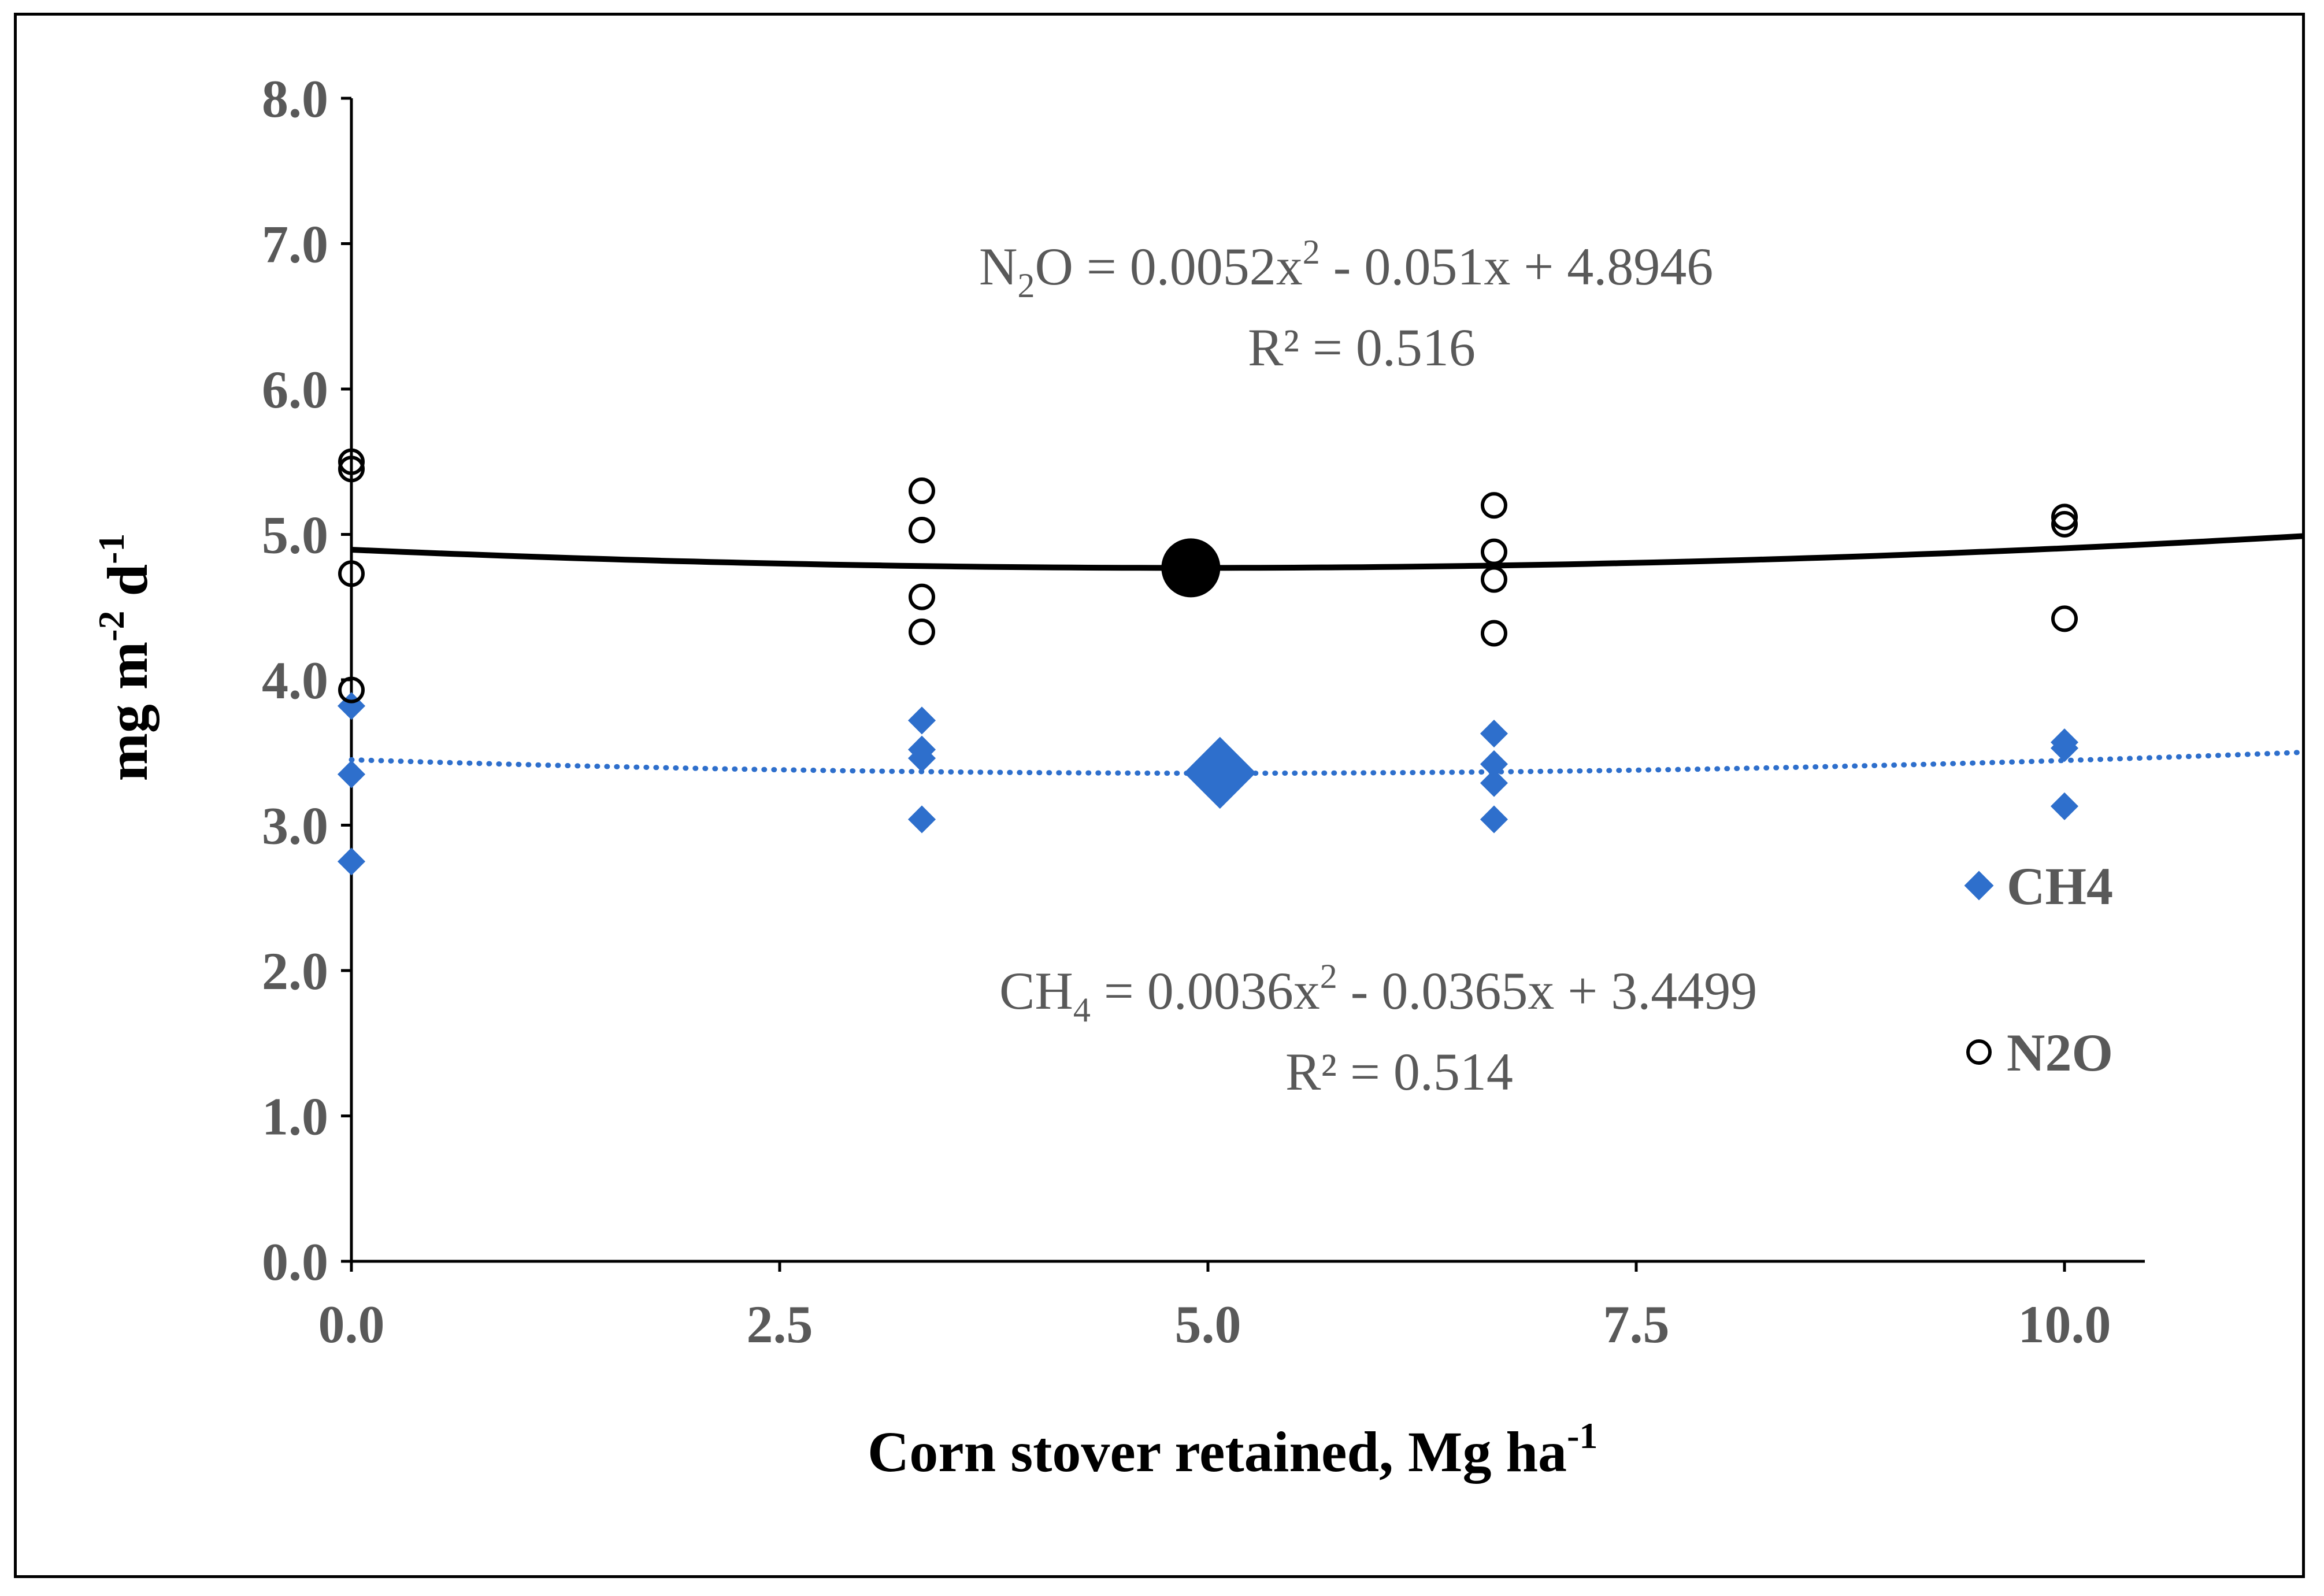 The image size is (2324, 1596). I want to click on x-axis-title: Corn stover retained, Mg ha-1, so click(1232, 1449).